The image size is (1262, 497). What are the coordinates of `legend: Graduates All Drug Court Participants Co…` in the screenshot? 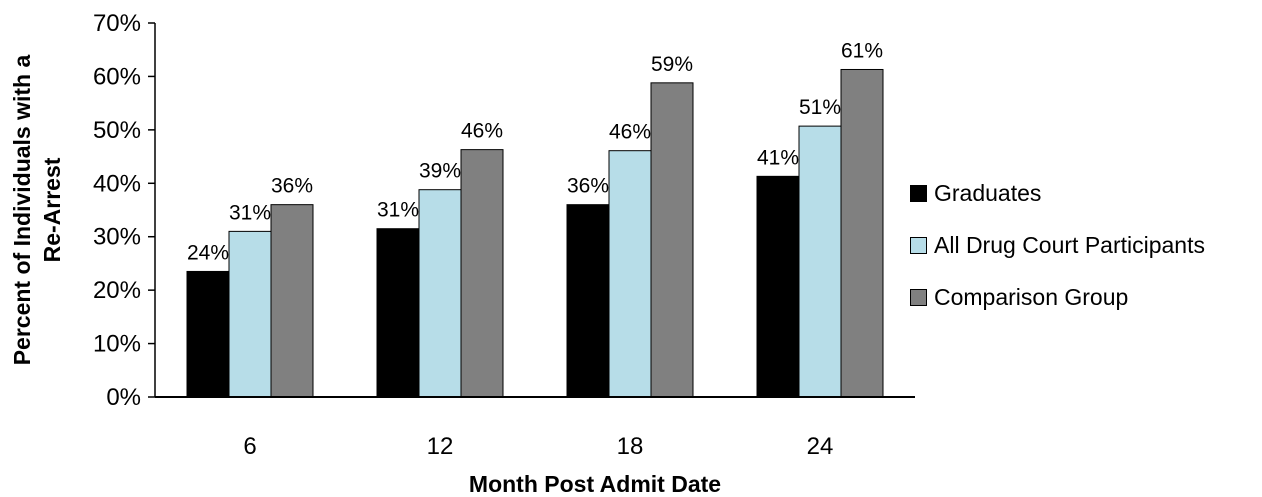 It's located at (1057, 258).